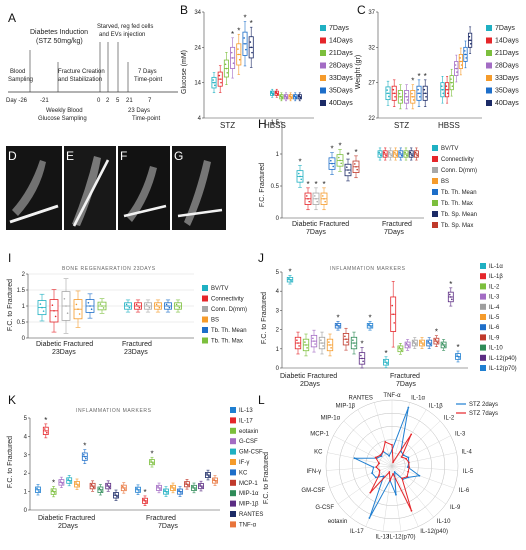 This screenshot has height=550, width=526. I want to click on y-tick-label: 0.5, so click(275, 187).